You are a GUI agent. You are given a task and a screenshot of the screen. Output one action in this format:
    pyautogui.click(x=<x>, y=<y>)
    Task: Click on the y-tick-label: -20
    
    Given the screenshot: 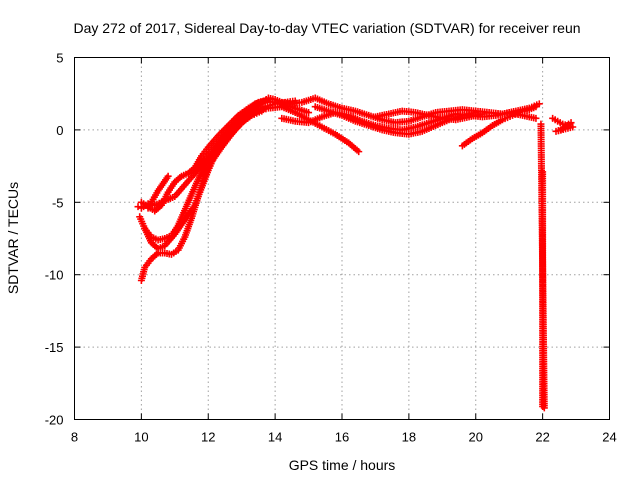 What is the action you would take?
    pyautogui.click(x=54, y=420)
    